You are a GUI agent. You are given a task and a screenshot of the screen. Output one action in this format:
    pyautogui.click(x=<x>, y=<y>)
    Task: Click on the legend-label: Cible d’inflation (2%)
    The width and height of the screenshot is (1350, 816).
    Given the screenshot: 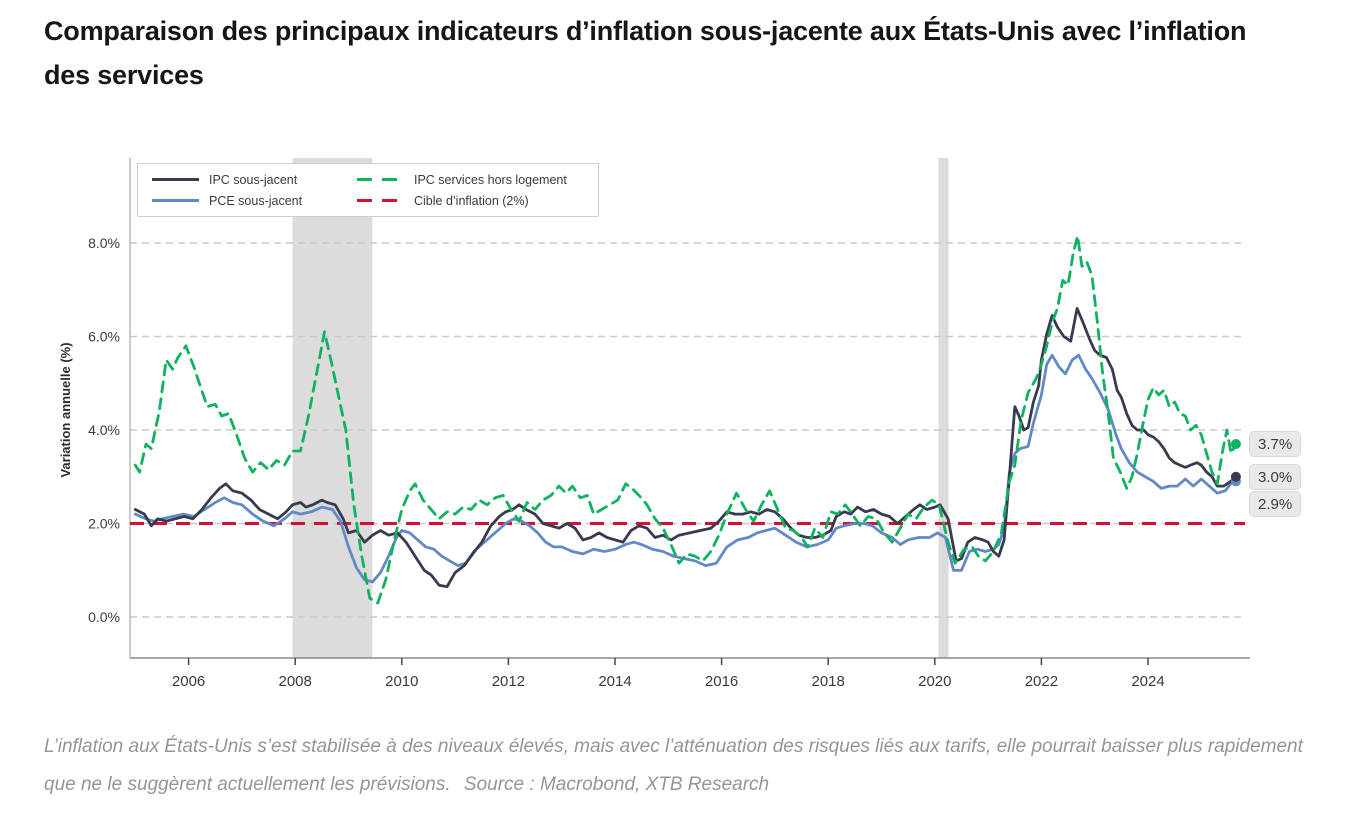 What is the action you would take?
    pyautogui.click(x=471, y=200)
    